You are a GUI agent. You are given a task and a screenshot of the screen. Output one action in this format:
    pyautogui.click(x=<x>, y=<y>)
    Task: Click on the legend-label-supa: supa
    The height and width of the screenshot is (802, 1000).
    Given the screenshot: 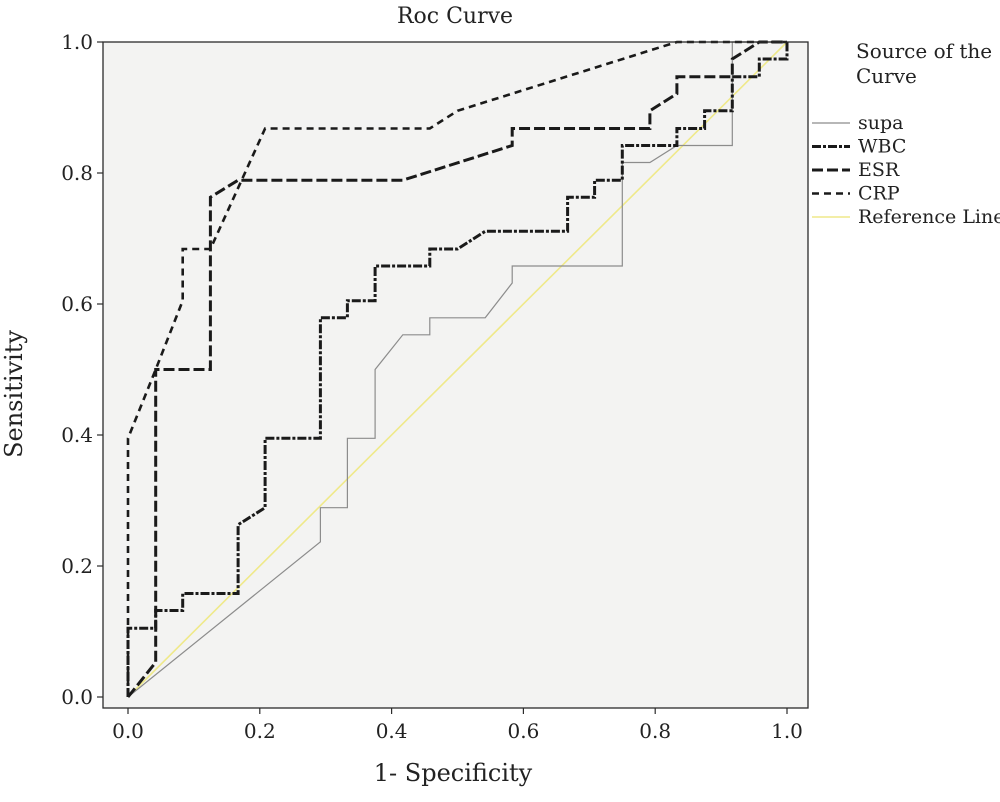 What is the action you would take?
    pyautogui.click(x=880, y=123)
    